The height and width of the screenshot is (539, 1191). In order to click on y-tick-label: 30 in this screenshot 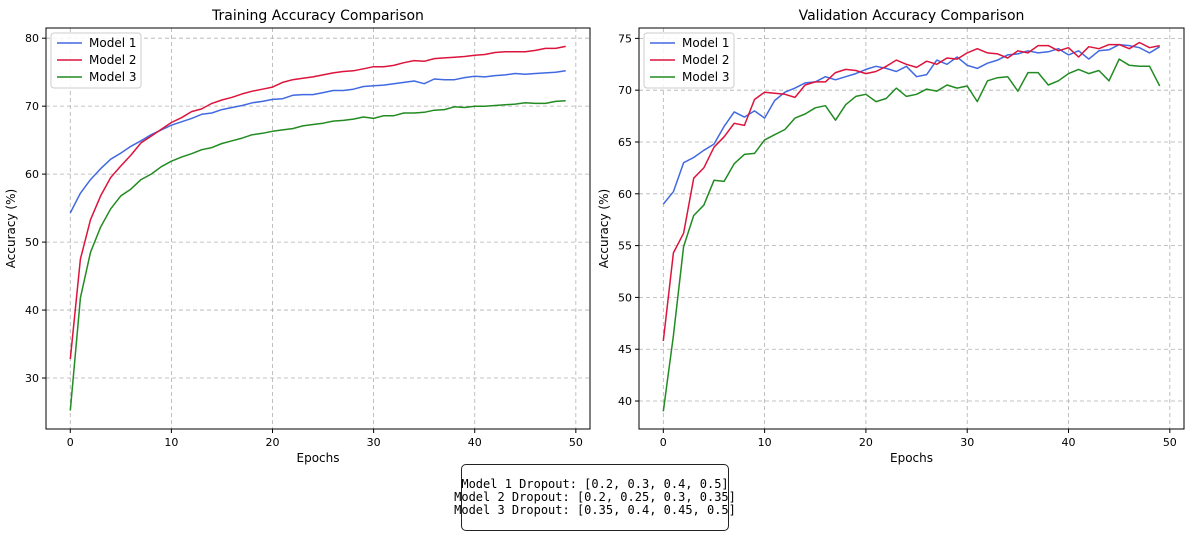, I will do `click(32, 378)`.